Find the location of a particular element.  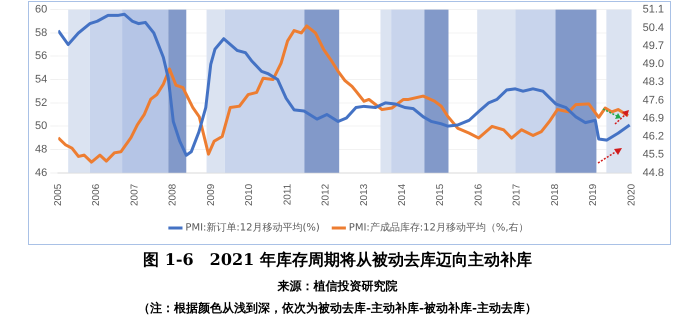

y2-tick-label: 47.6 is located at coordinates (653, 100).